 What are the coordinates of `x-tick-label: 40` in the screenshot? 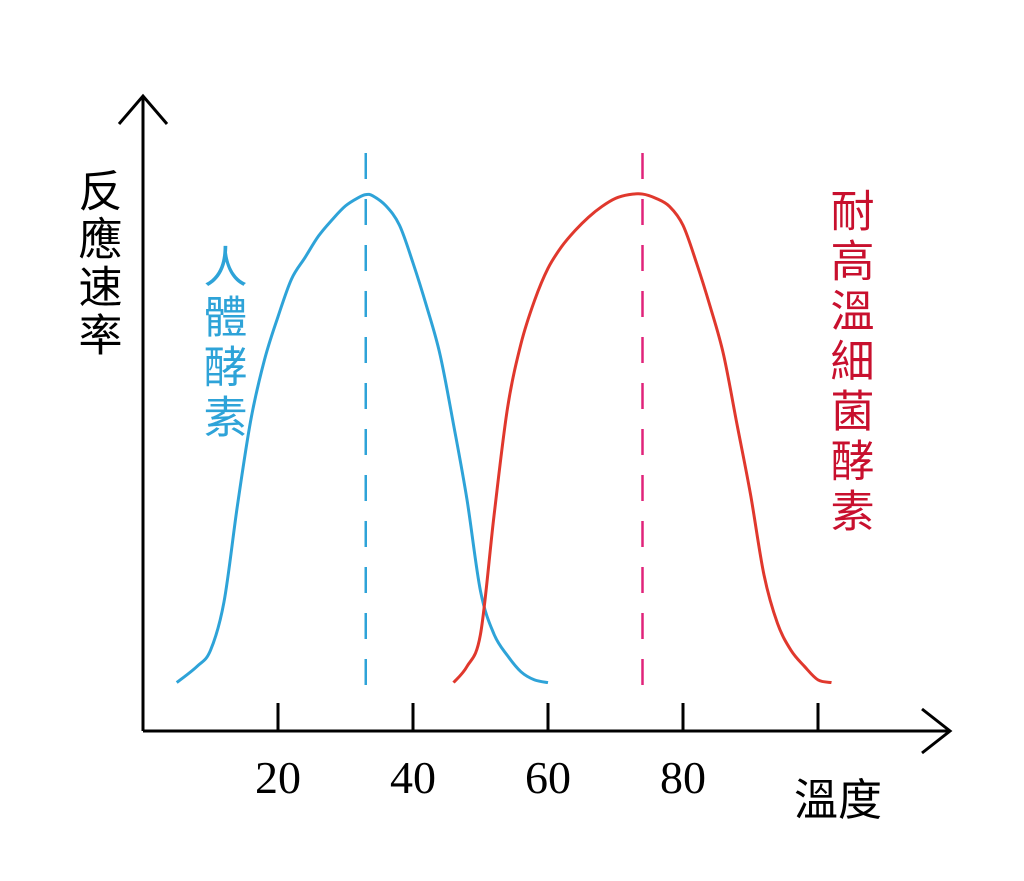 It's located at (413, 777).